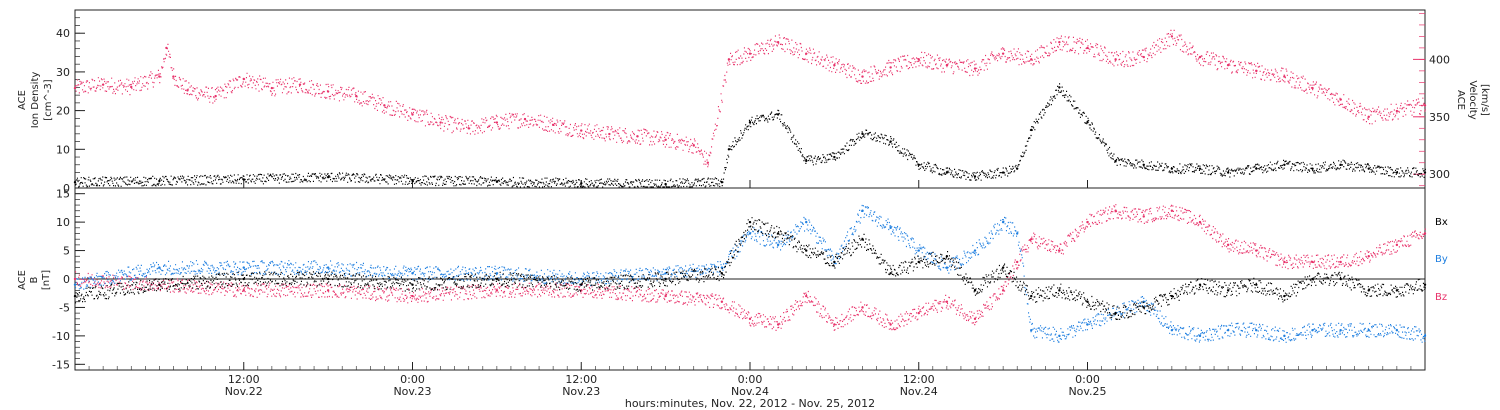  I want to click on density-tick-label: 10, so click(63, 149).